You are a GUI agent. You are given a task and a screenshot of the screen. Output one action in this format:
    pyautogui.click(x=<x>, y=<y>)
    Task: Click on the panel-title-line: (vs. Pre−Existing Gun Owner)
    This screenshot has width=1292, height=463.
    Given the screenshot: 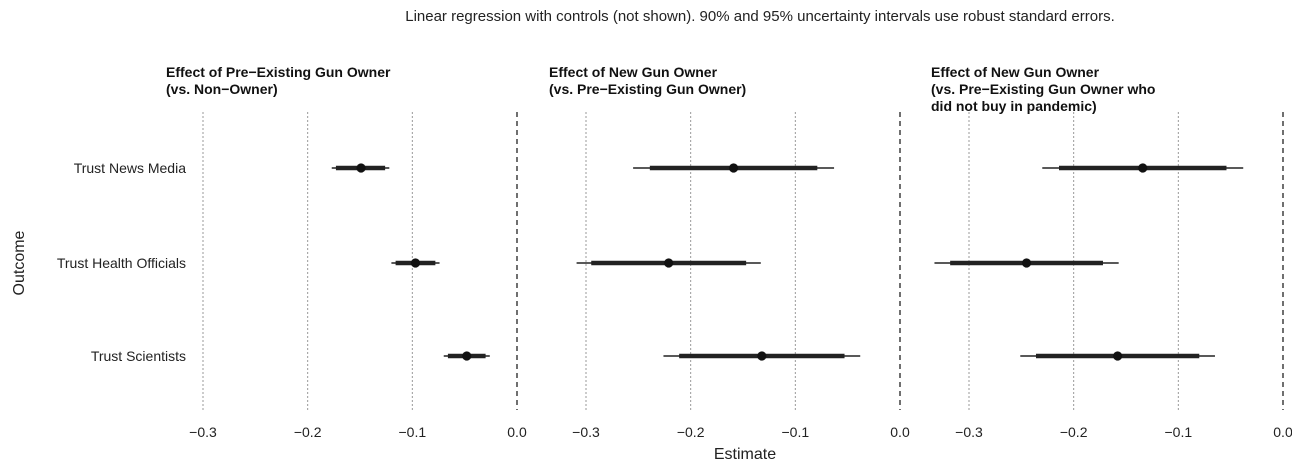 What is the action you would take?
    pyautogui.click(x=647, y=89)
    